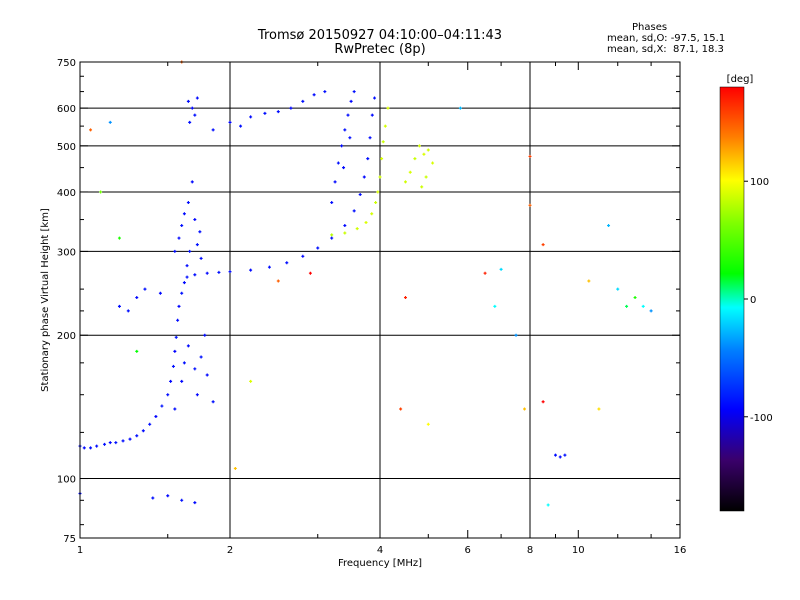 This screenshot has width=800, height=600. What do you see at coordinates (740, 79) in the screenshot?
I see `colorbar-unit-label: [deg]` at bounding box center [740, 79].